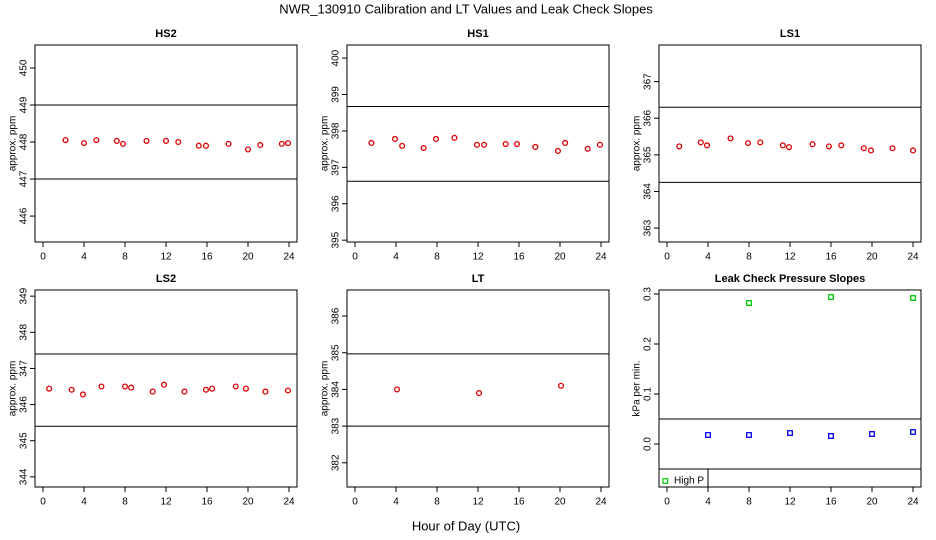  I want to click on y-tick-label: 384, so click(336, 389).